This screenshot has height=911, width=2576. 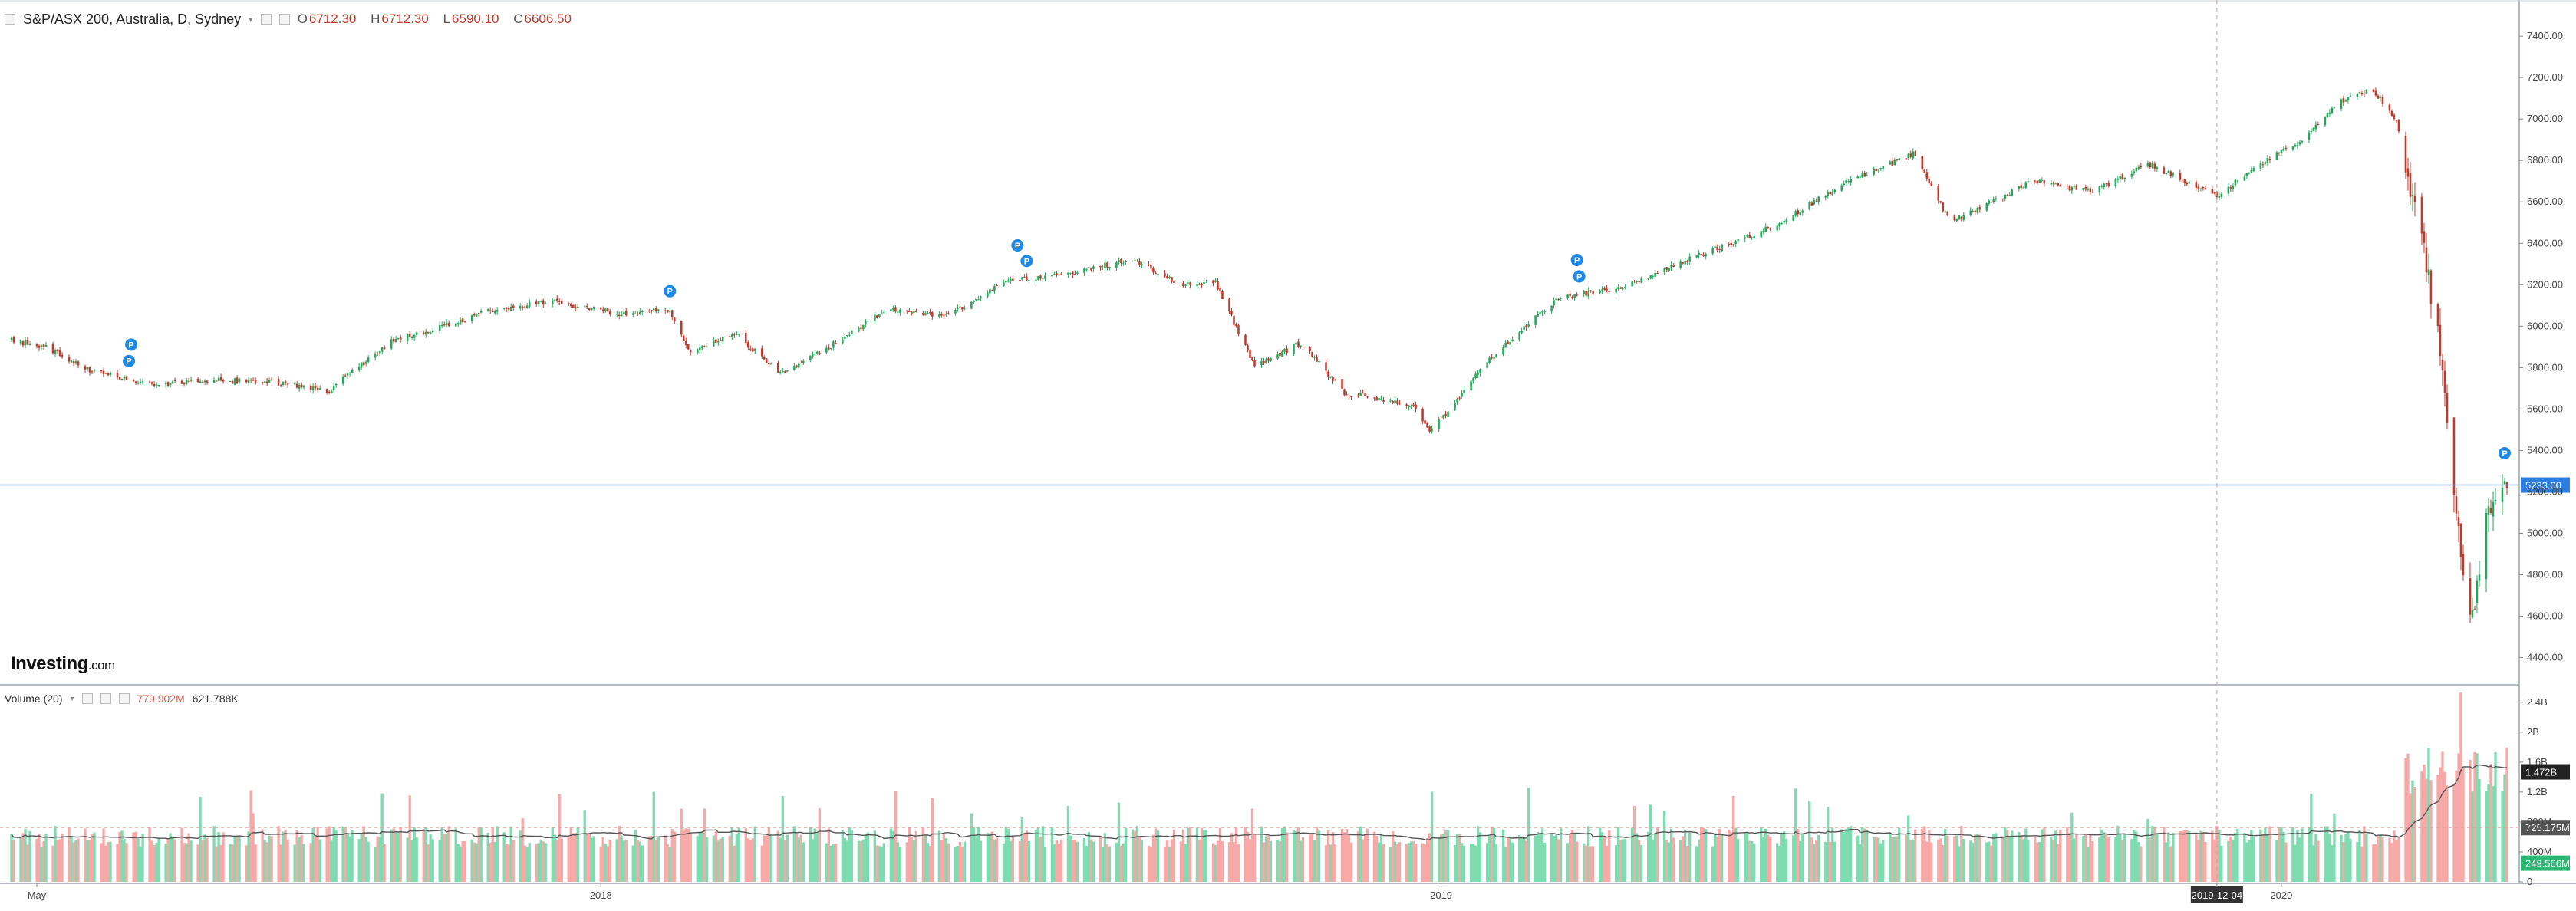 What do you see at coordinates (128, 362) in the screenshot?
I see `marker-label: P` at bounding box center [128, 362].